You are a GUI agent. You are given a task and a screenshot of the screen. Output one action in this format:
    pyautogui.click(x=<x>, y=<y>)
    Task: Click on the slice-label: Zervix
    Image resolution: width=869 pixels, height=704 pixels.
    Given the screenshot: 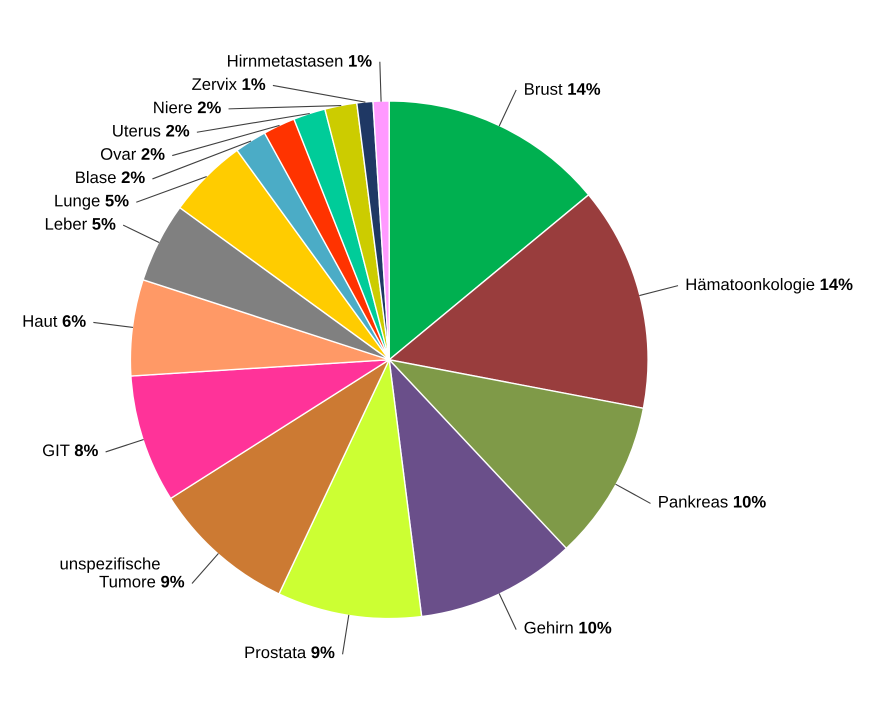 What is the action you would take?
    pyautogui.click(x=214, y=84)
    